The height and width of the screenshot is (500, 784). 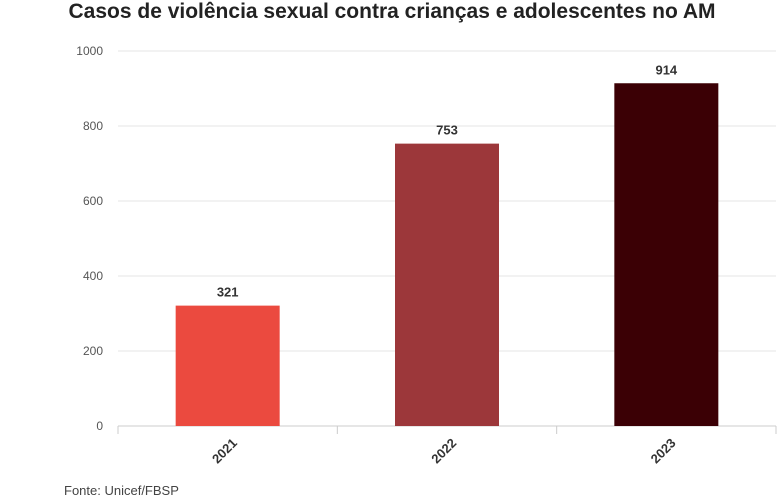 I want to click on y-tick-label: 0, so click(x=99, y=426).